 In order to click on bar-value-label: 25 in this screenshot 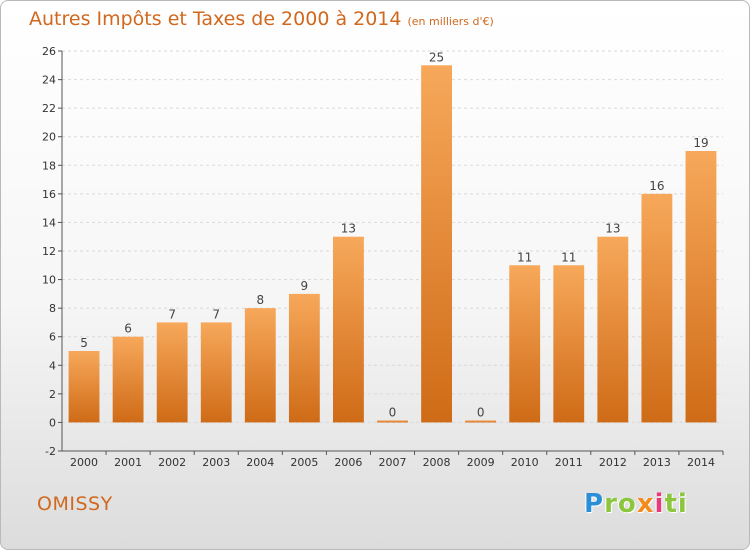, I will do `click(436, 57)`.